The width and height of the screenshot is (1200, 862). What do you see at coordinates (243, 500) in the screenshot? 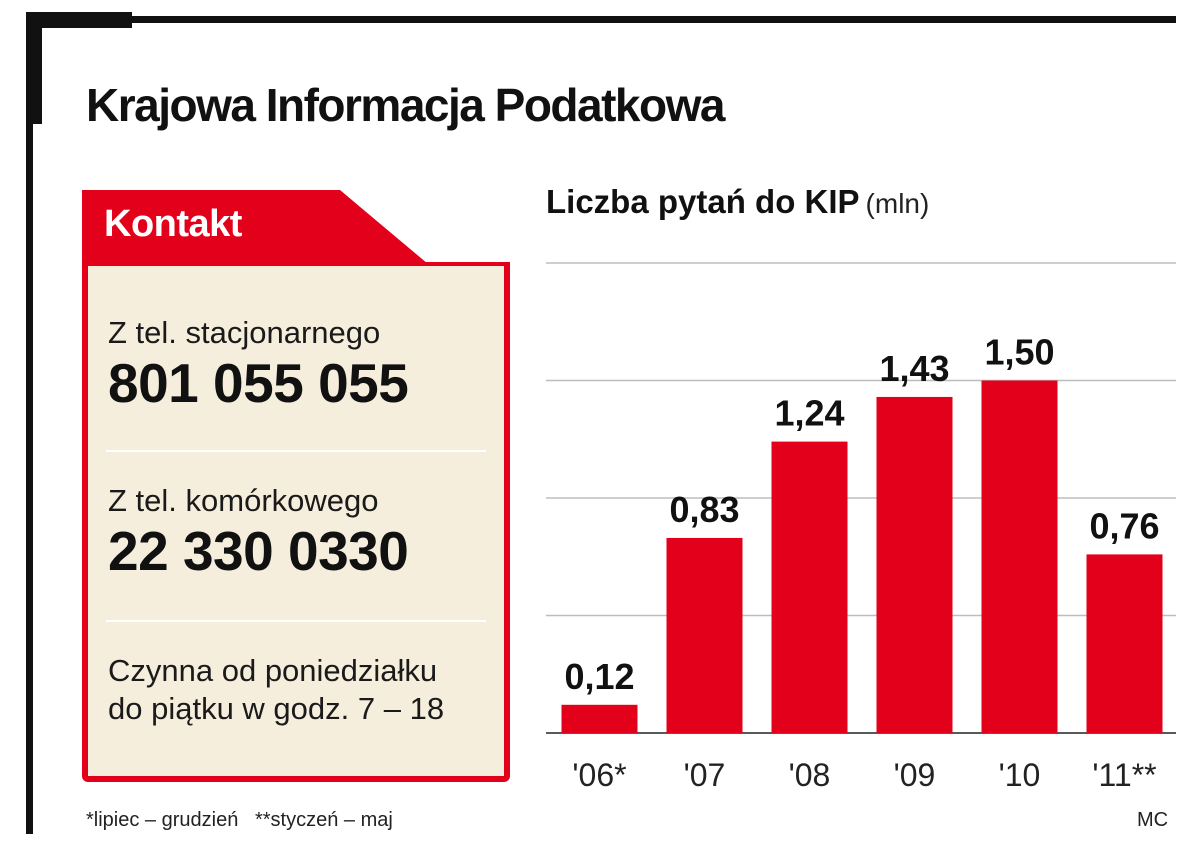
I see `mobile-label: Z tel. komórkowego` at bounding box center [243, 500].